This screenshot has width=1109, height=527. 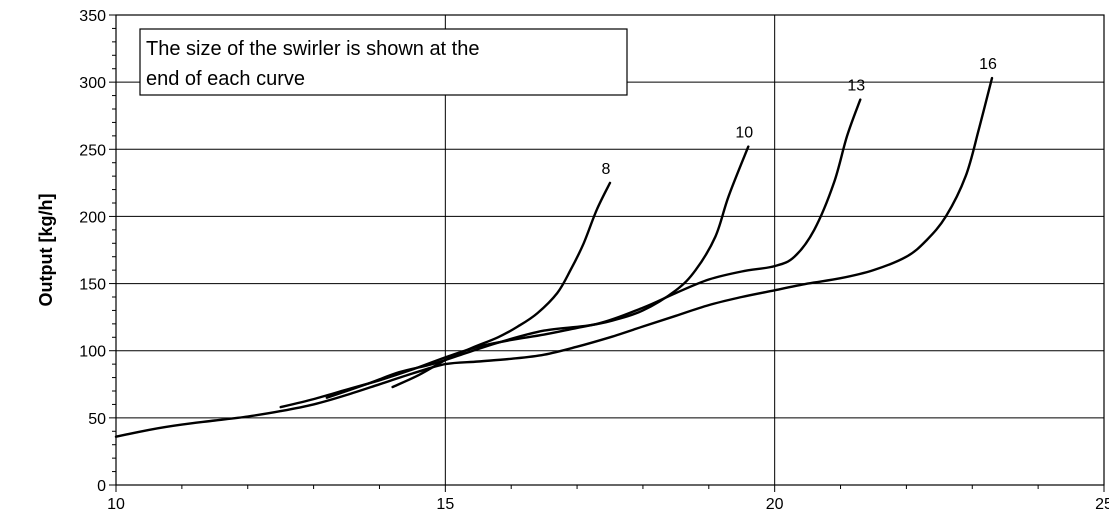 What do you see at coordinates (312, 49) in the screenshot?
I see `annotation-line-1: The size of the swirler is shown at the` at bounding box center [312, 49].